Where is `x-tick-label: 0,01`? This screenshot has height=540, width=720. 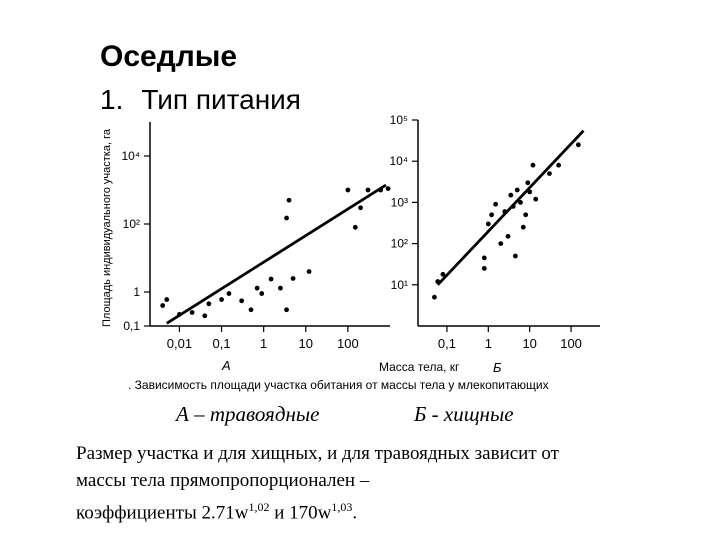 x-tick-label: 0,01 is located at coordinates (179, 343).